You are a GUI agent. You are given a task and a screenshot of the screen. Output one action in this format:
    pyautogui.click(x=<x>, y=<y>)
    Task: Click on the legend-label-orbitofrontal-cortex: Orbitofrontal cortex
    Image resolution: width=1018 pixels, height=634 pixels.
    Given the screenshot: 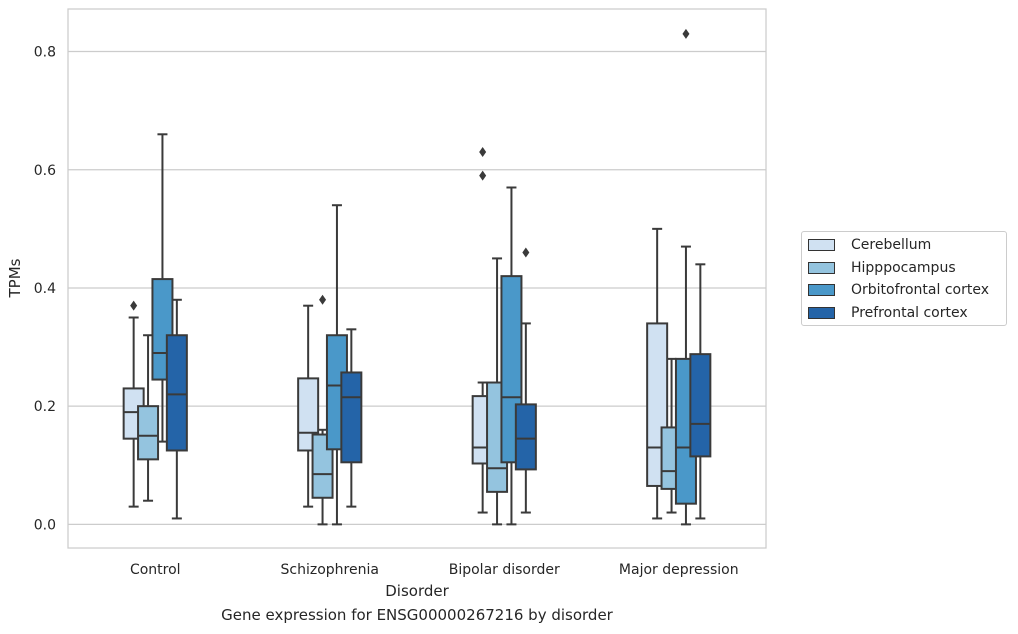 What is the action you would take?
    pyautogui.click(x=920, y=290)
    